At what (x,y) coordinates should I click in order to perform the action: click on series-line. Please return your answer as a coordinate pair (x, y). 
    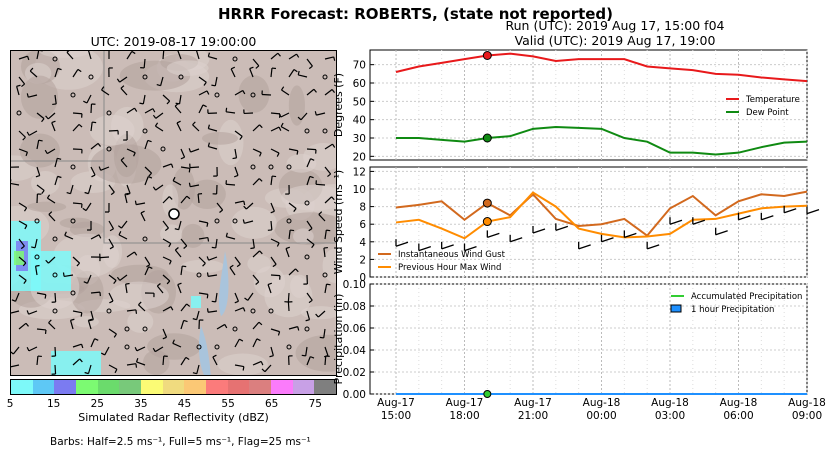
    Looking at the image, I should click on (602, 140).